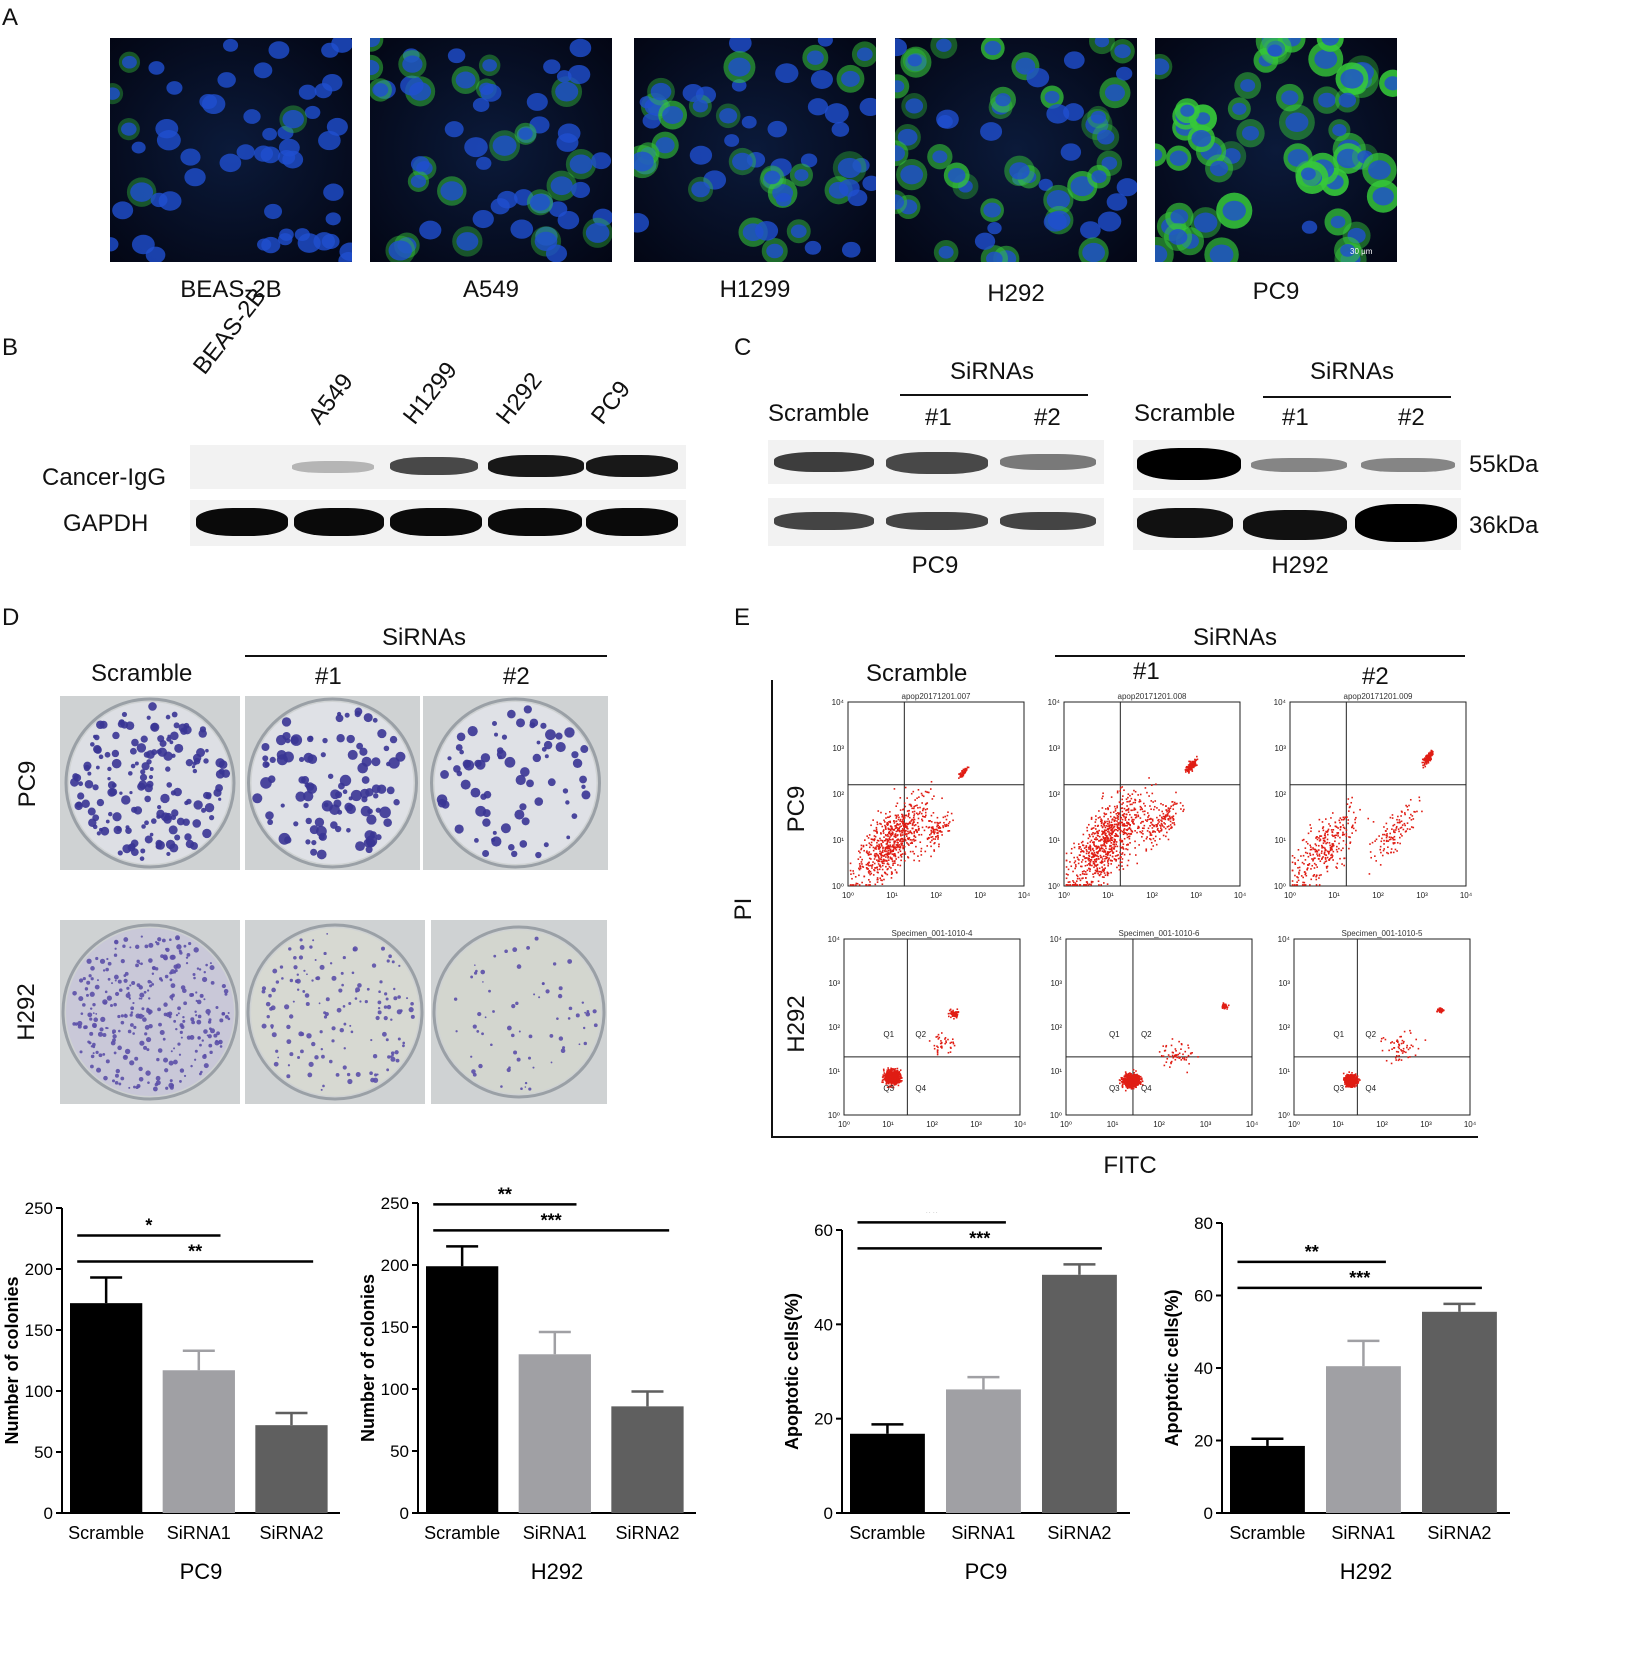  I want to click on flow-plot-title: apop20171201.008, so click(1153, 696).